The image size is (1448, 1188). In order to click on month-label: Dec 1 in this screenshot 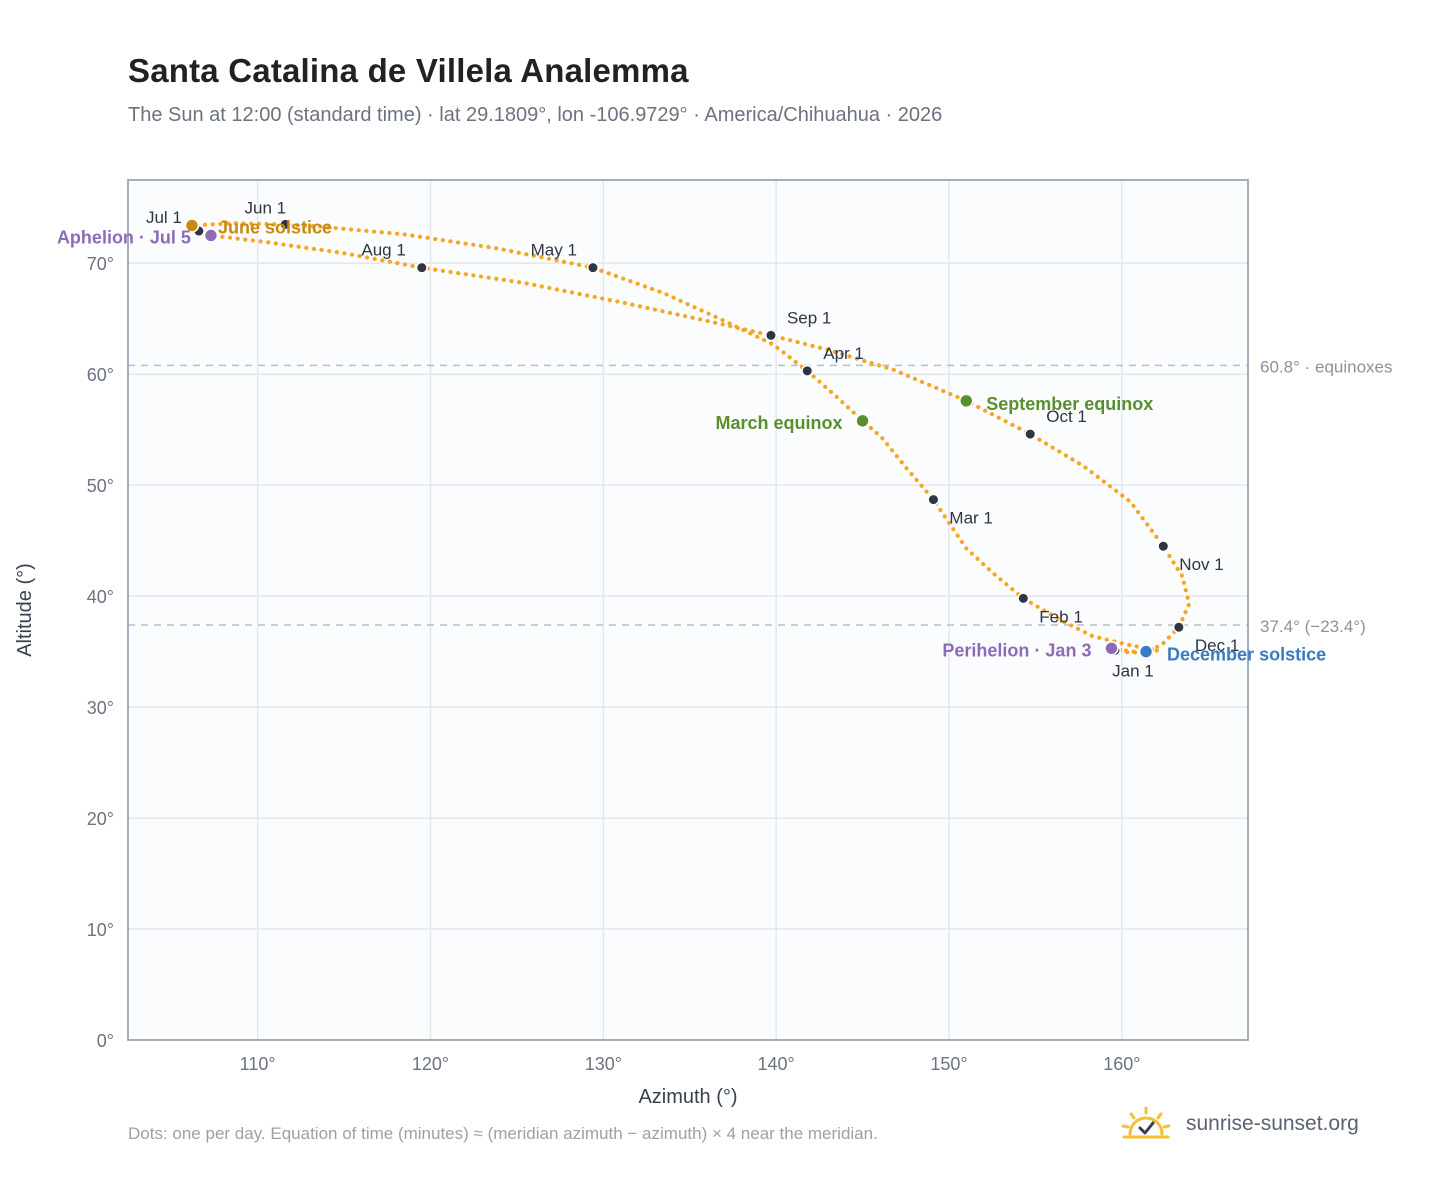, I will do `click(1217, 645)`.